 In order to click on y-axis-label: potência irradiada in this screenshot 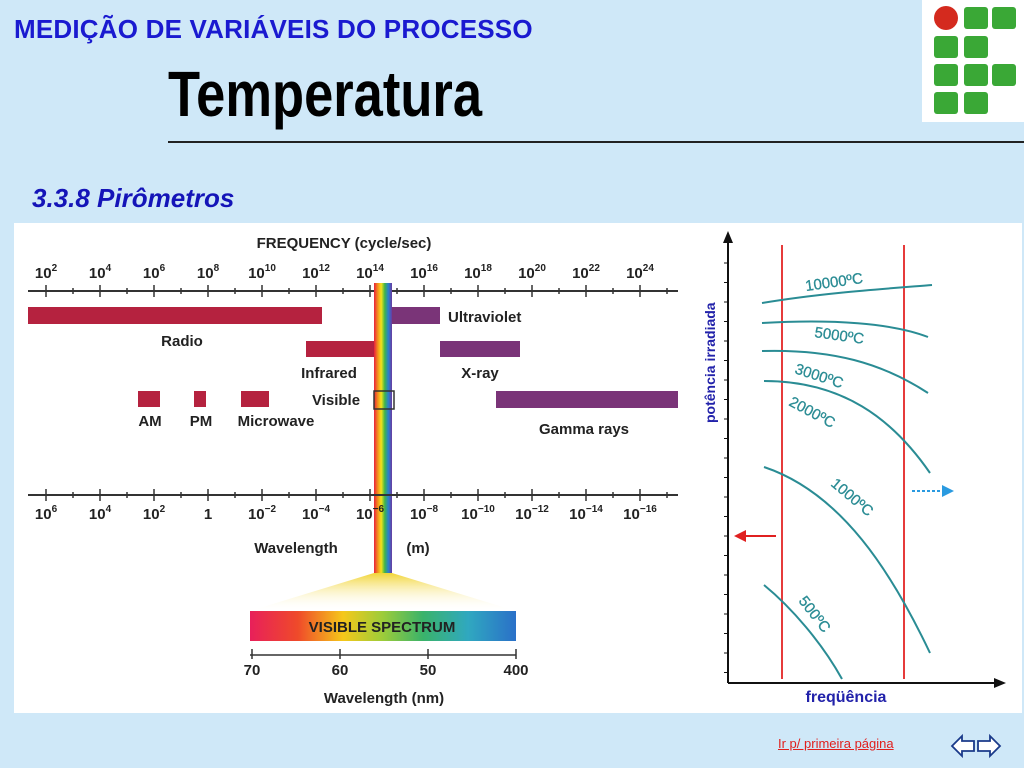, I will do `click(710, 362)`.